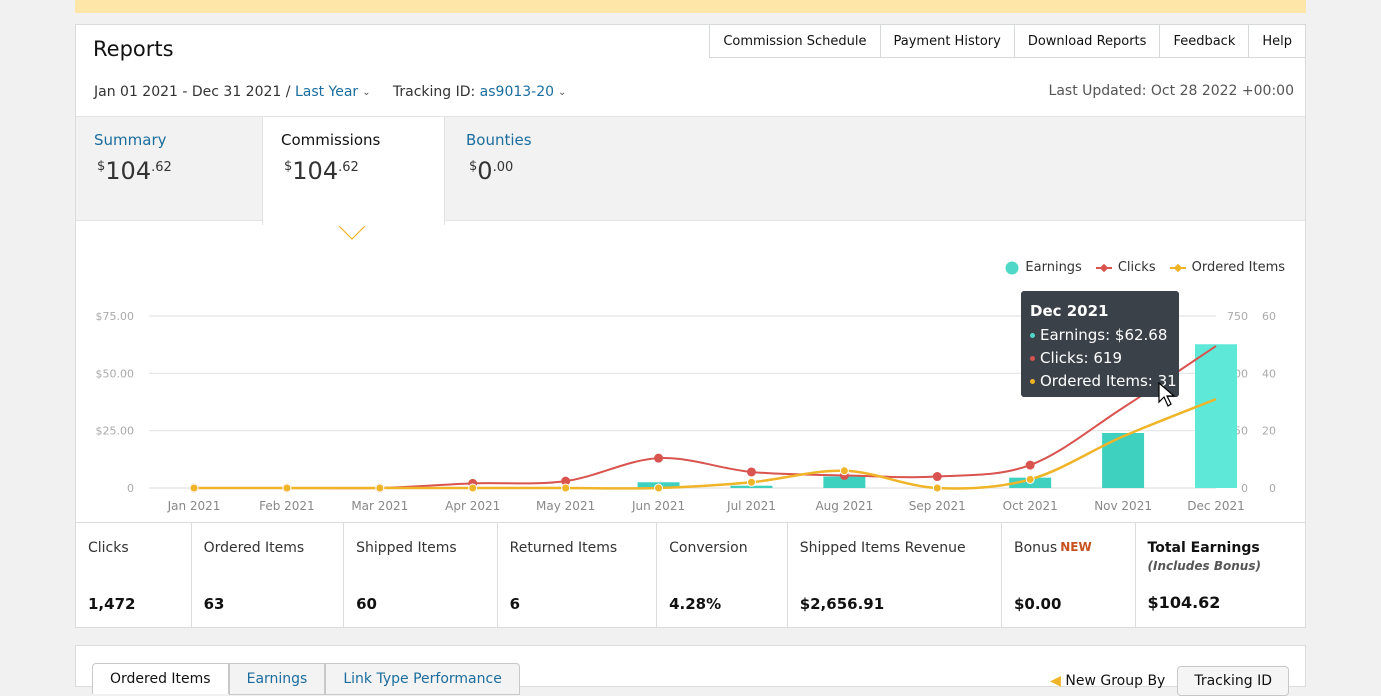  I want to click on commission-schedule-link: Commission Schedule, so click(795, 41).